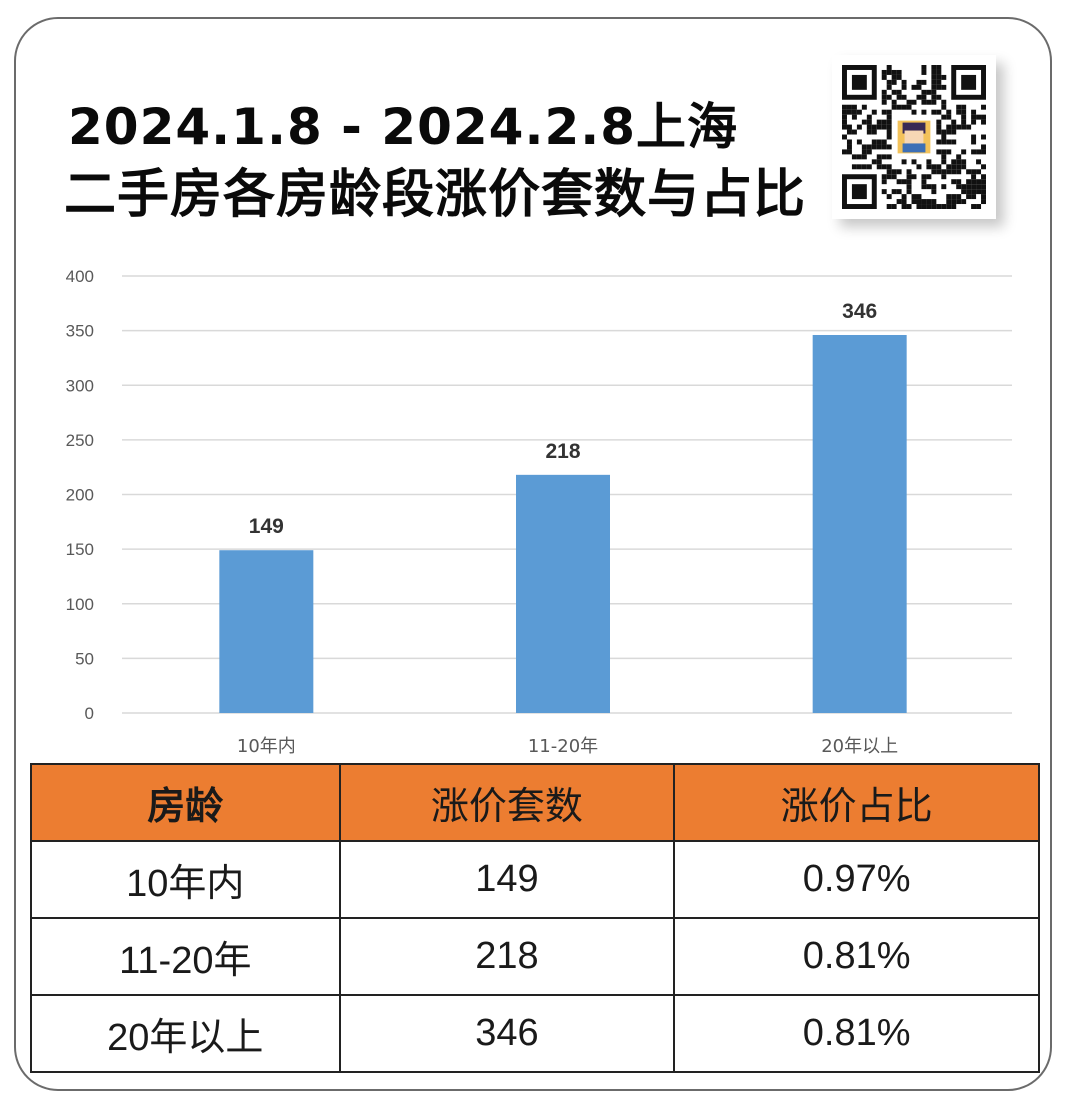  Describe the element at coordinates (535, 879) in the screenshot. I see `table-row: 10年内 149 0.97%` at that location.